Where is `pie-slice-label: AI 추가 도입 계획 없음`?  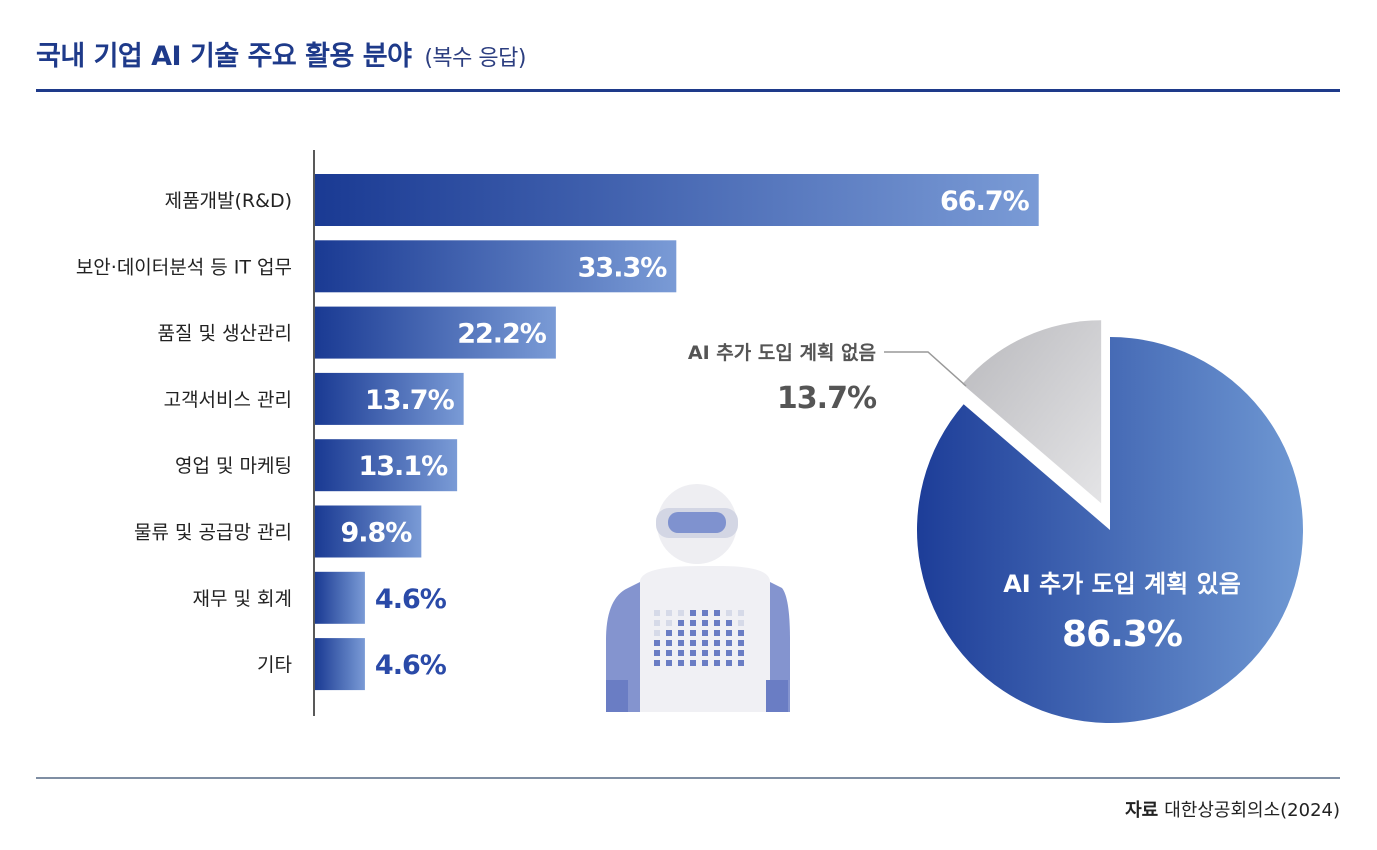 pie-slice-label: AI 추가 도입 계획 없음 is located at coordinates (782, 353).